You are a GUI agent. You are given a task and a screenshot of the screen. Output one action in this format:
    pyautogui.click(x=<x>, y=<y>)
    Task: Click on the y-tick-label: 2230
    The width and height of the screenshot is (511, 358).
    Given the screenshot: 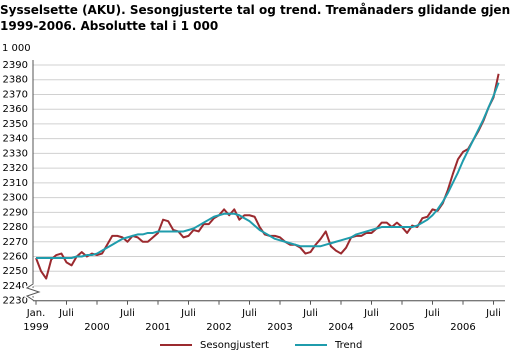 What is the action you would take?
    pyautogui.click(x=15, y=301)
    